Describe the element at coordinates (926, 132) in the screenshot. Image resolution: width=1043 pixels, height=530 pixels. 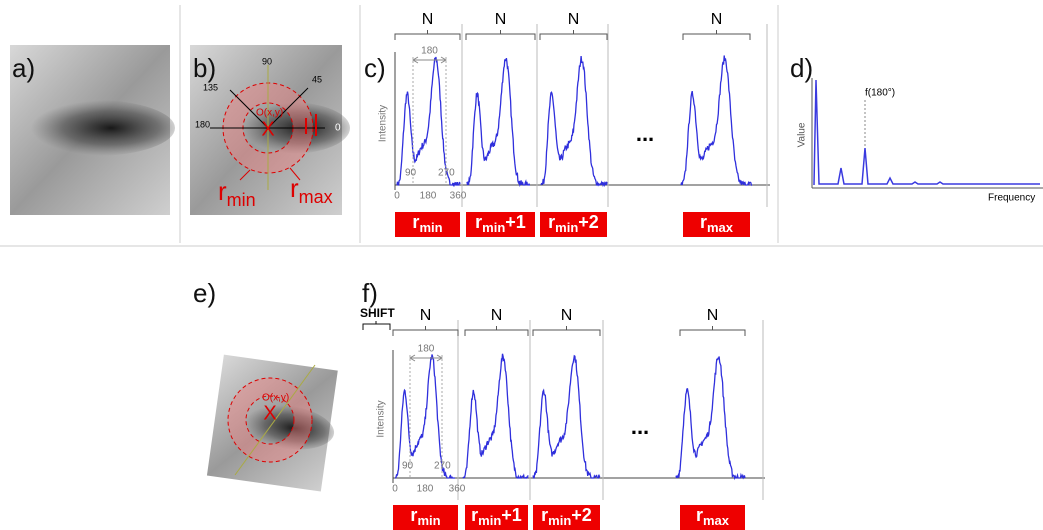
I see `spectrum` at that location.